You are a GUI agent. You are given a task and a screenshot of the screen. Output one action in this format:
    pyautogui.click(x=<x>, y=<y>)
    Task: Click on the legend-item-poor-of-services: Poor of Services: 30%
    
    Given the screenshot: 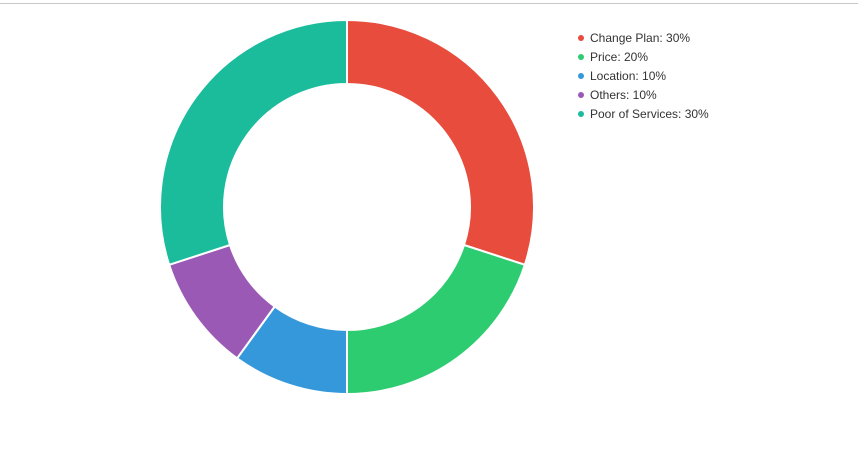 What is the action you would take?
    pyautogui.click(x=643, y=113)
    